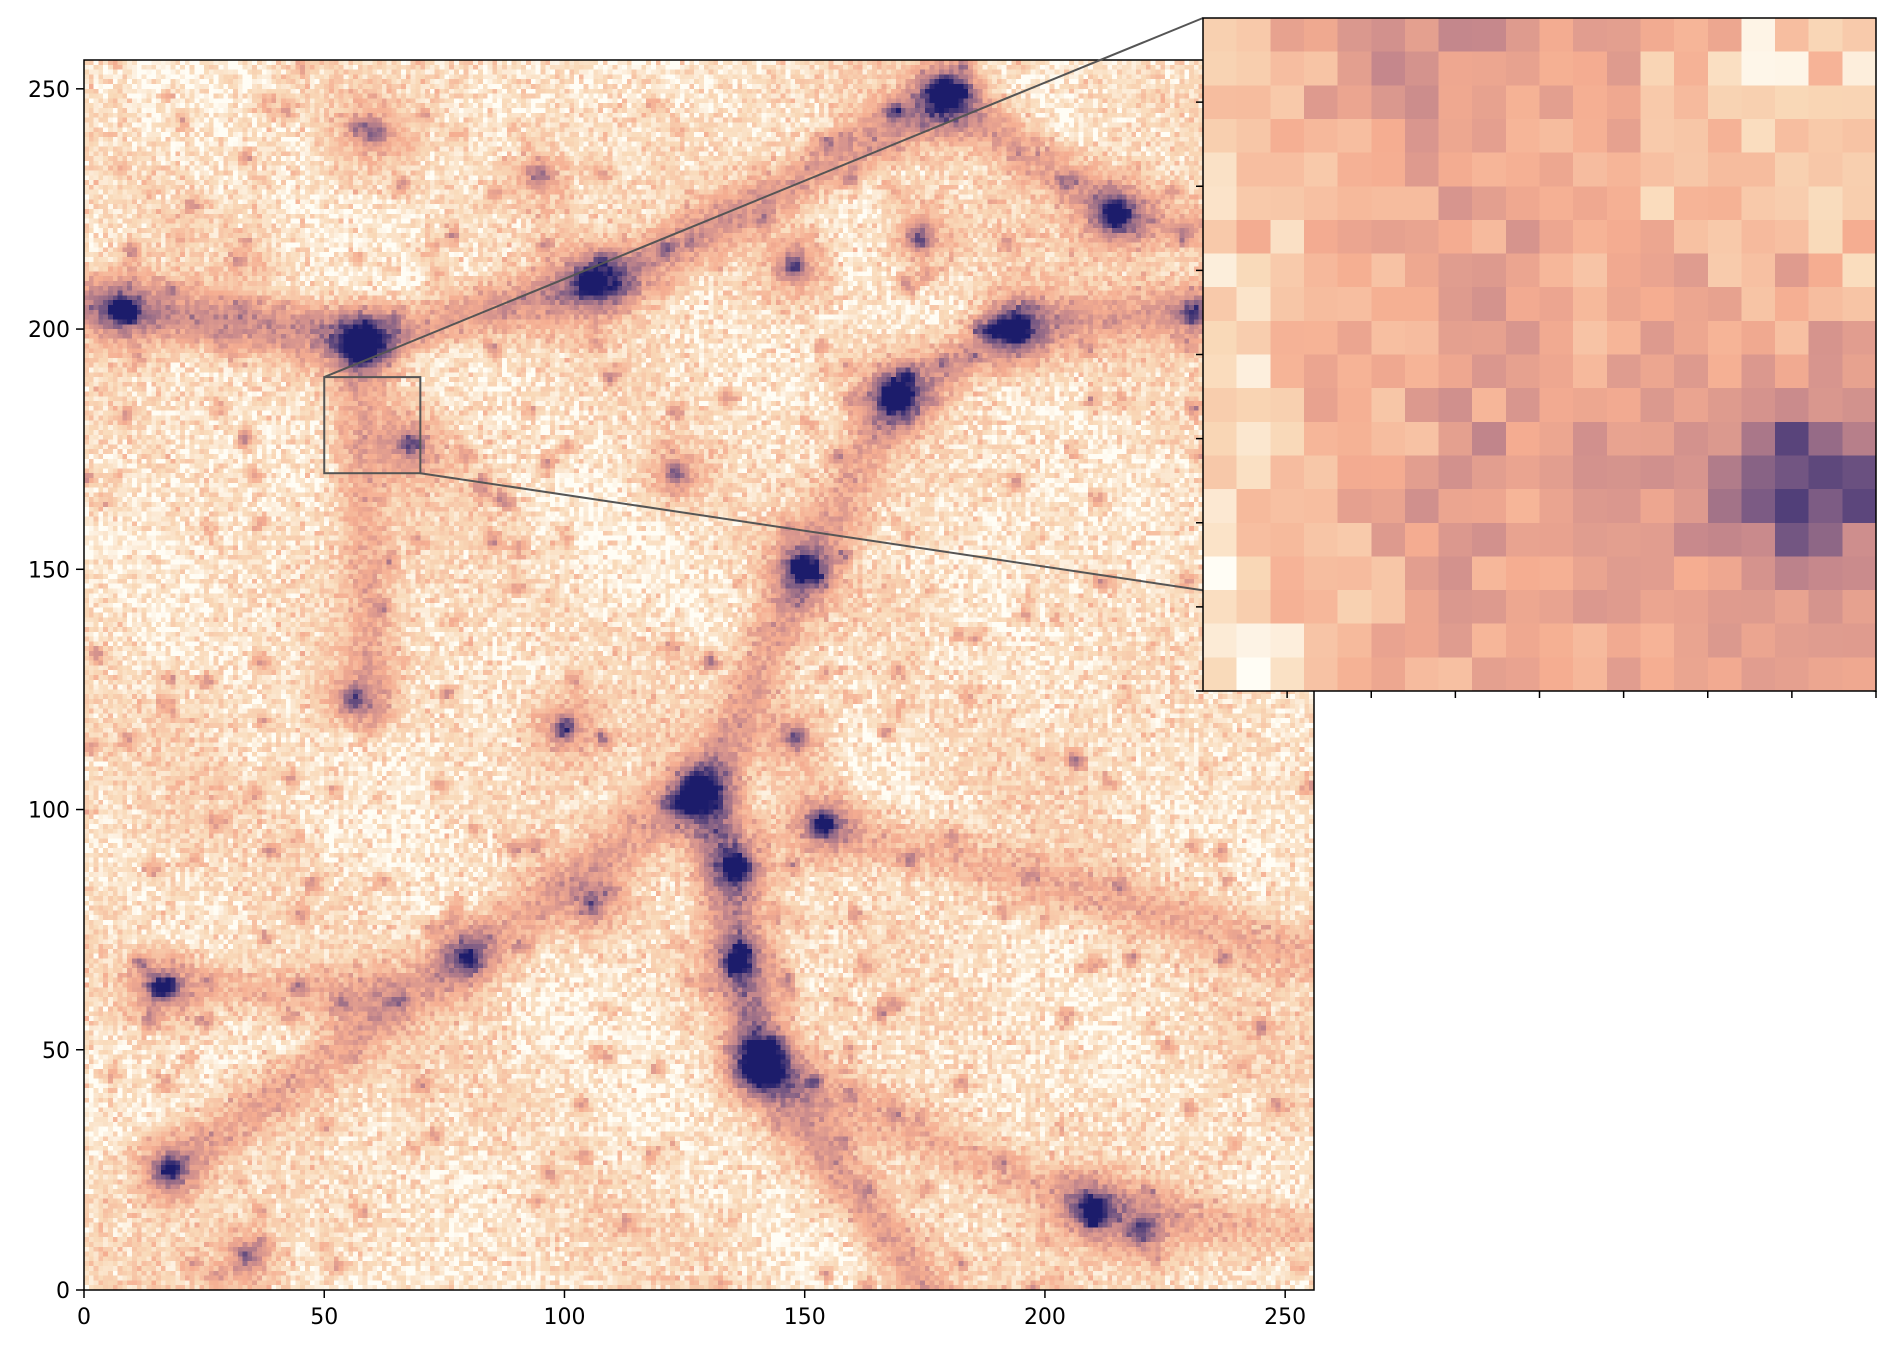 The image size is (1897, 1350). Describe the element at coordinates (63, 1291) in the screenshot. I see `y-tick-label: 0` at that location.